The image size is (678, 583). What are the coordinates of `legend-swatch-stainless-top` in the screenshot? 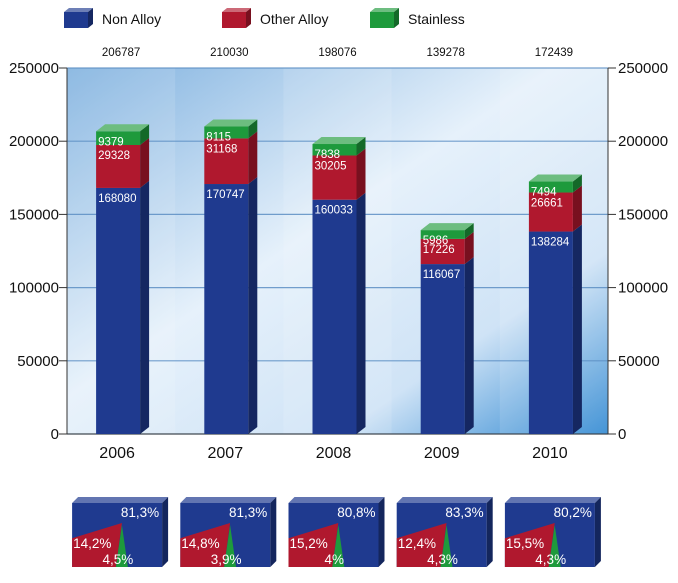 It's located at (384, 10).